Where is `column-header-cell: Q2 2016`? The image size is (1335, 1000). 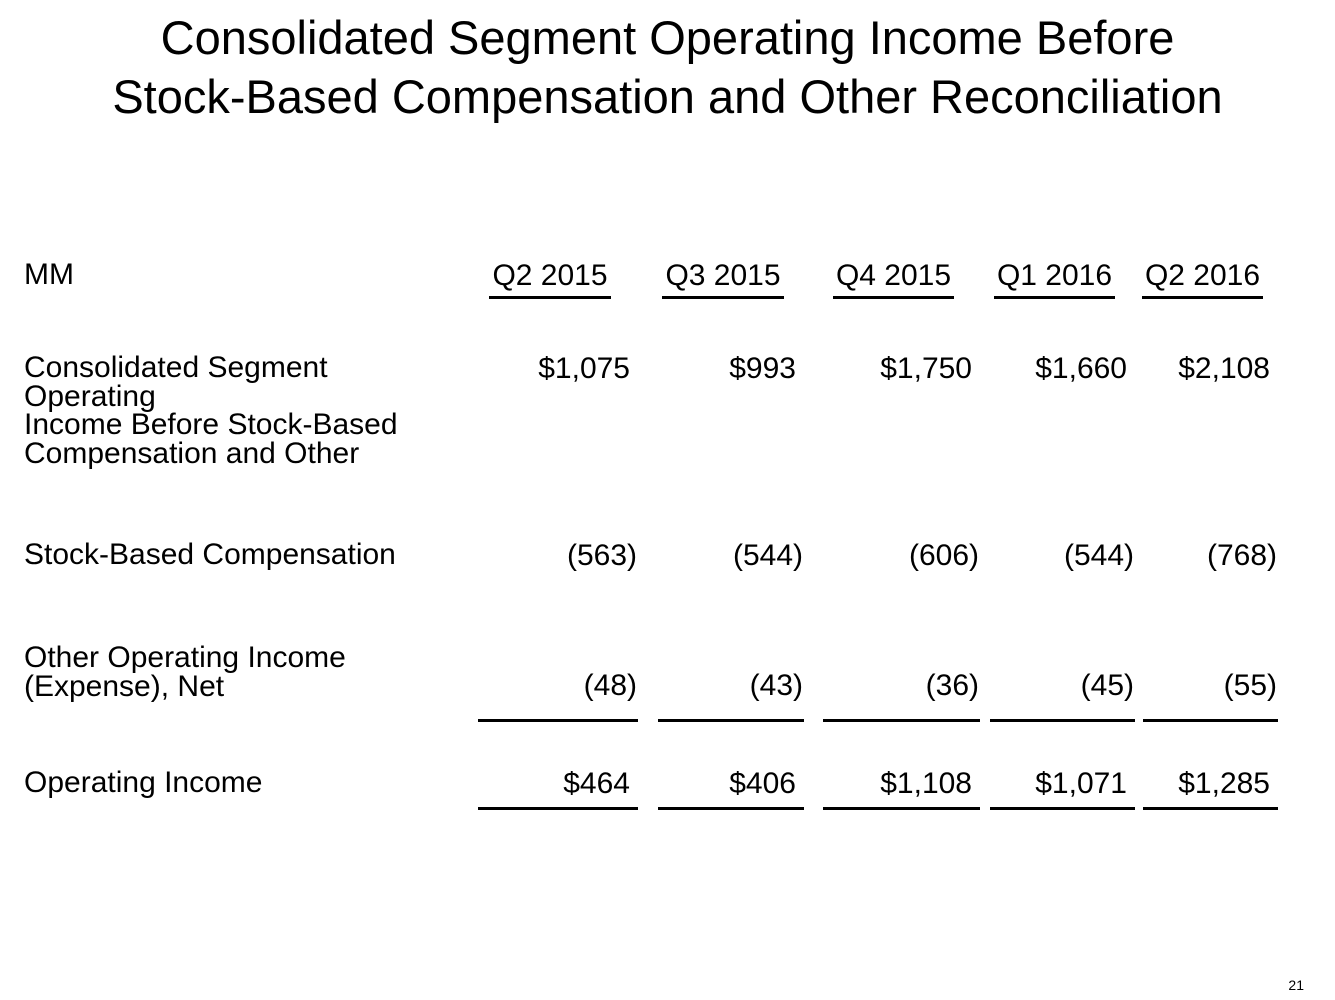
column-header-cell: Q2 2016 is located at coordinates (1206, 280).